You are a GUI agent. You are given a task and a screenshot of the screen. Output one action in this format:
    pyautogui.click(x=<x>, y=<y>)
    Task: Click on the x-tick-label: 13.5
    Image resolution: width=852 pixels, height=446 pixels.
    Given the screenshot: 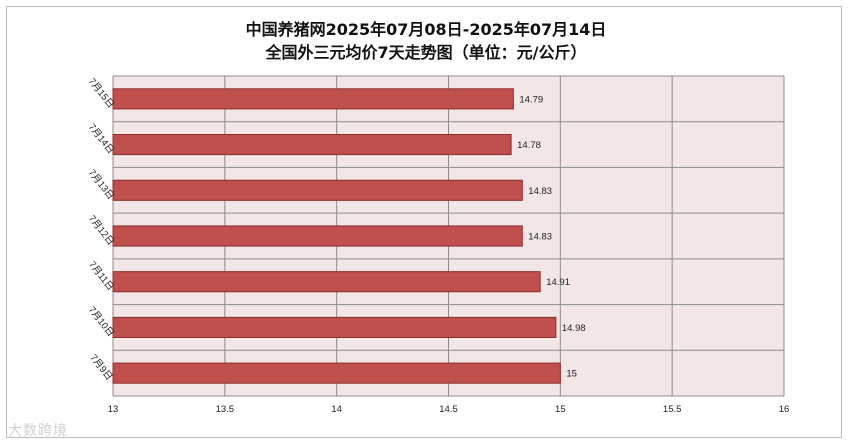 What is the action you would take?
    pyautogui.click(x=225, y=409)
    